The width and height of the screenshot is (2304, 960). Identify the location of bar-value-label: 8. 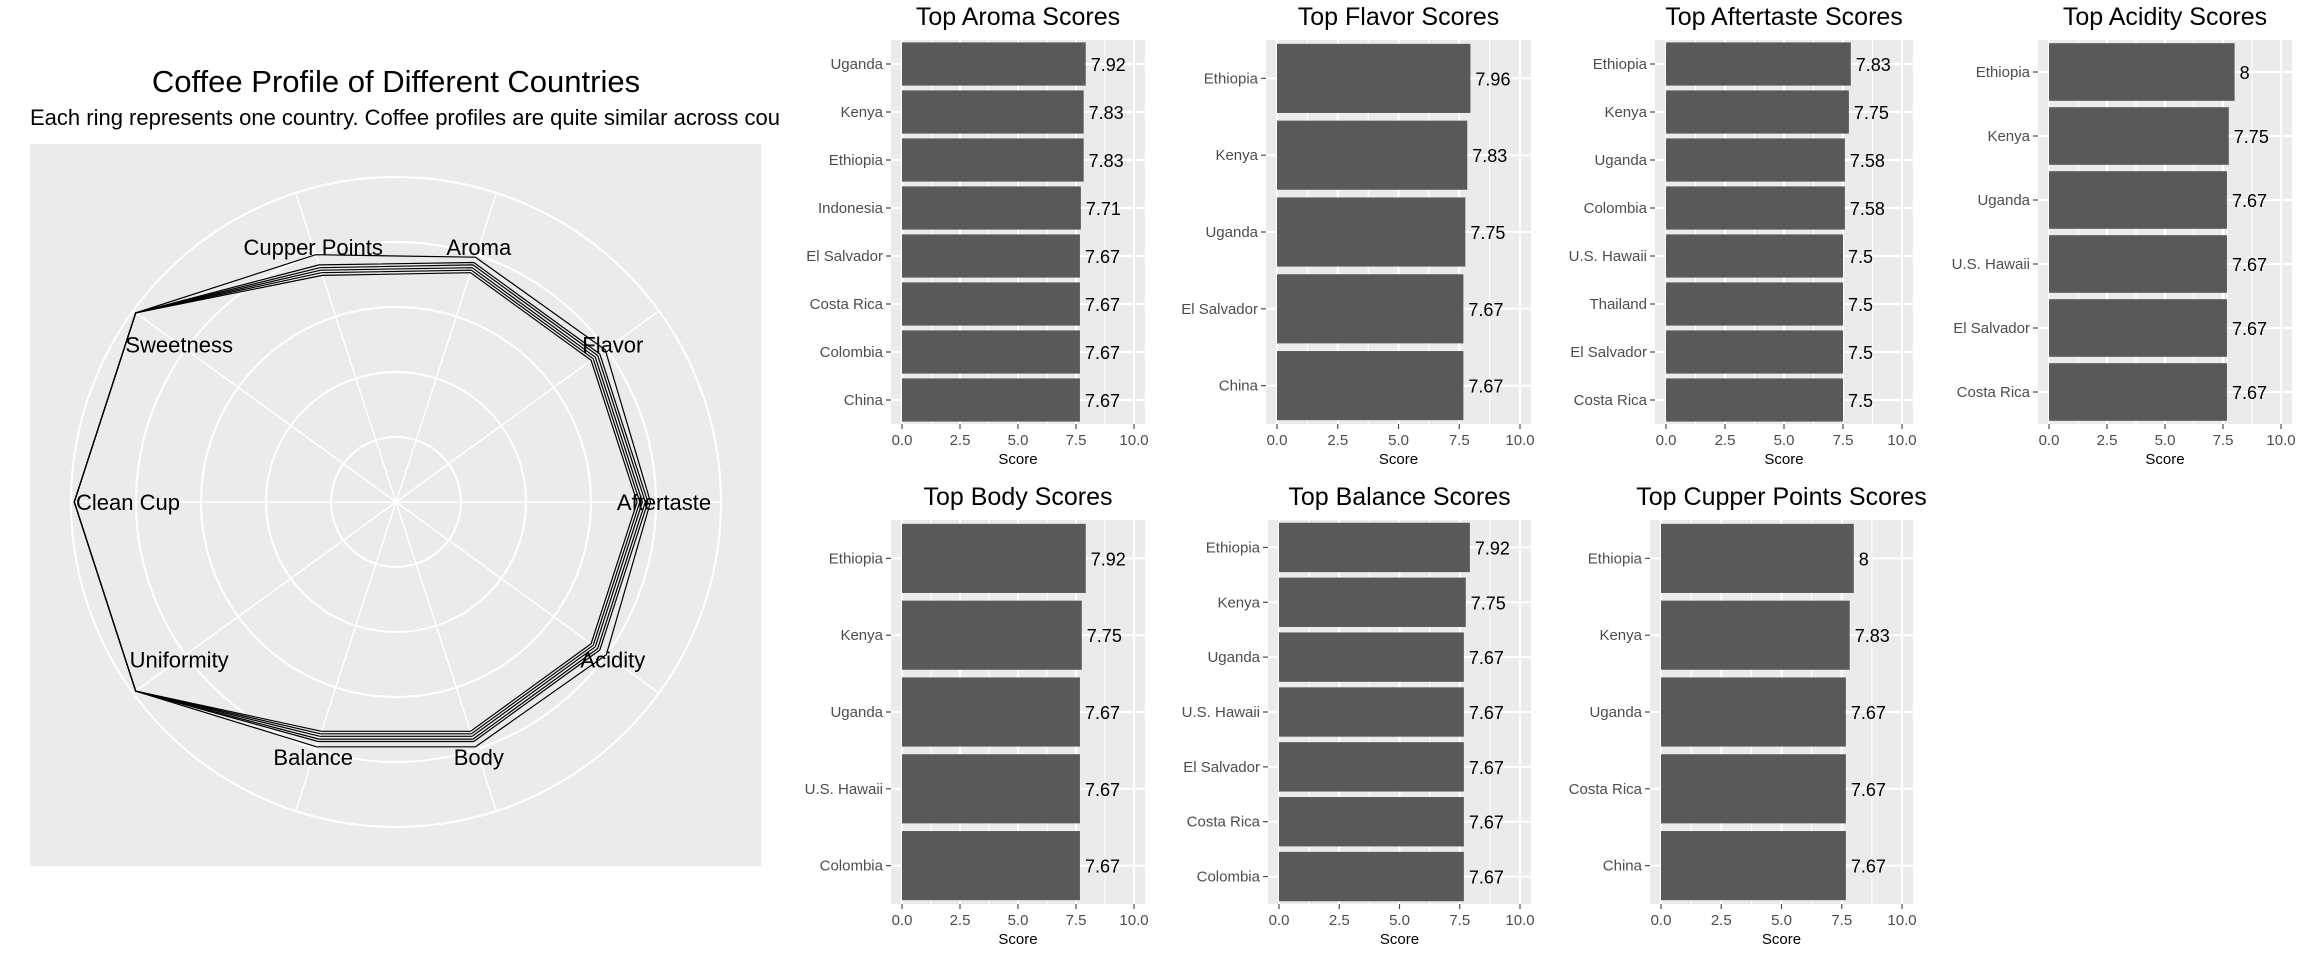
(1864, 559).